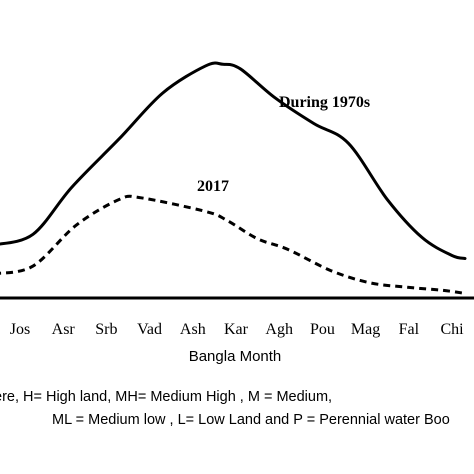 This screenshot has height=474, width=474. What do you see at coordinates (213, 186) in the screenshot?
I see `series-label-2017: 2017` at bounding box center [213, 186].